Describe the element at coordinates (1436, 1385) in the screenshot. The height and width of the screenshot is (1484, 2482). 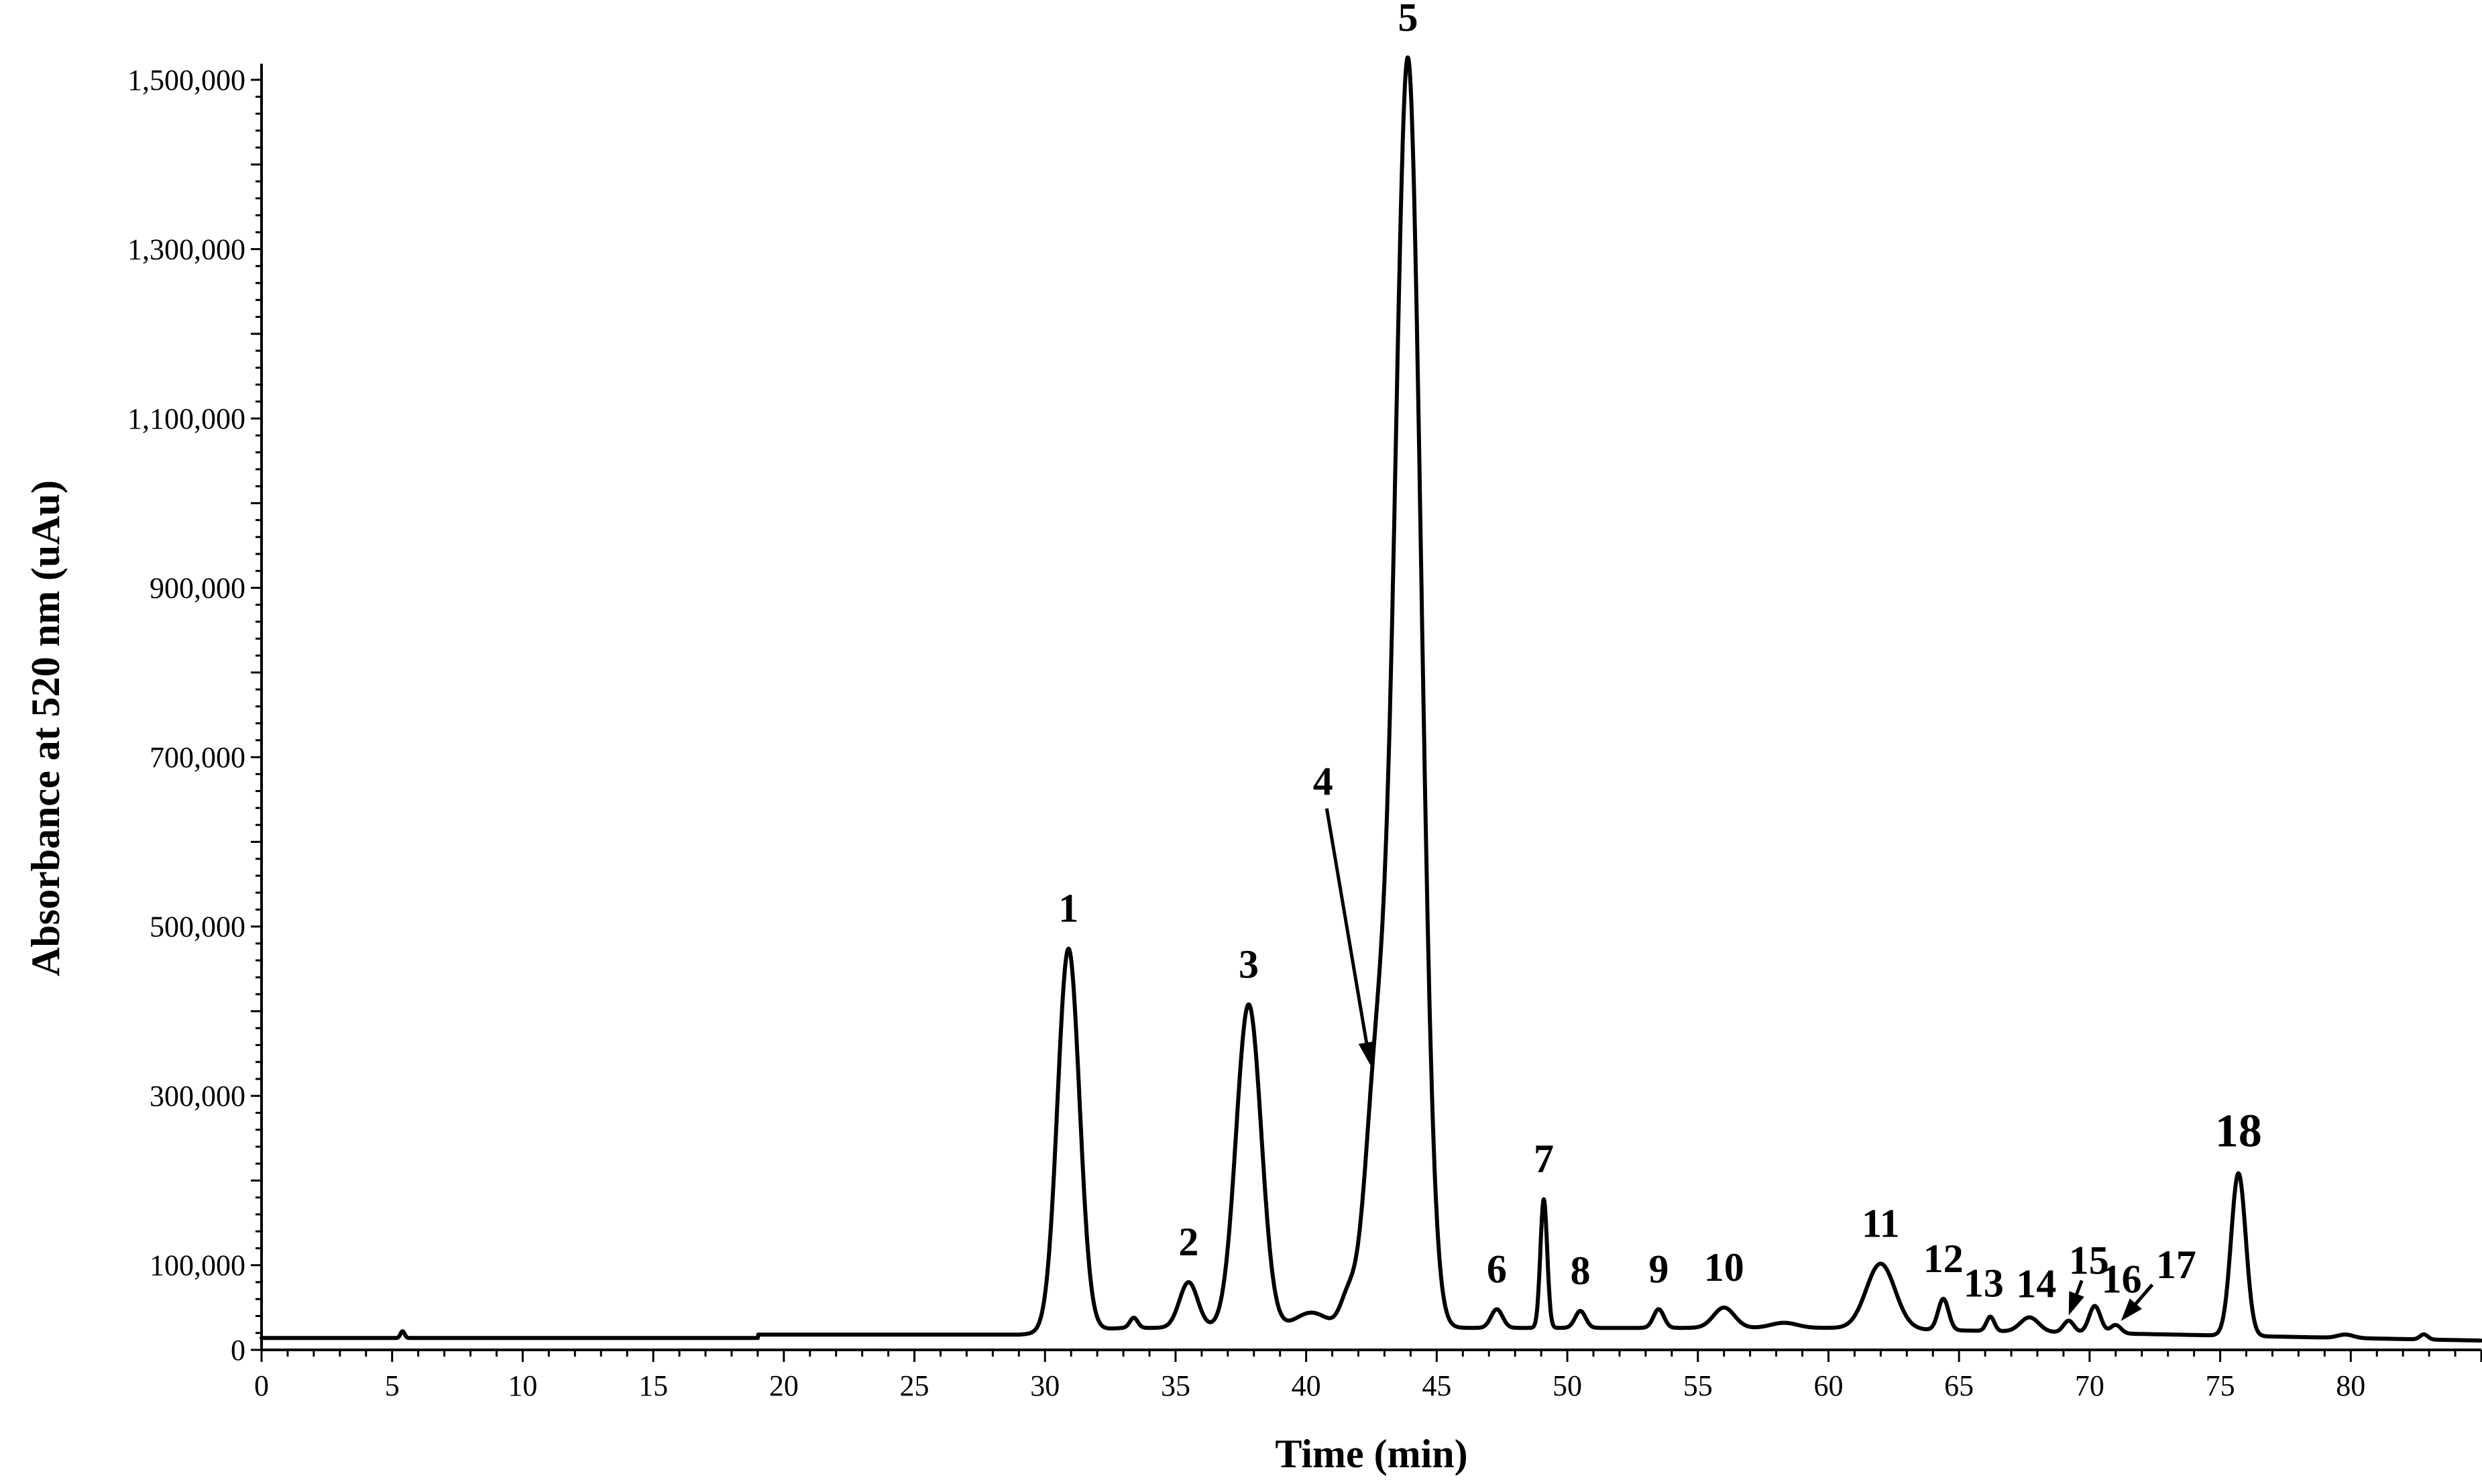
I see `x-tick-label: 45` at that location.